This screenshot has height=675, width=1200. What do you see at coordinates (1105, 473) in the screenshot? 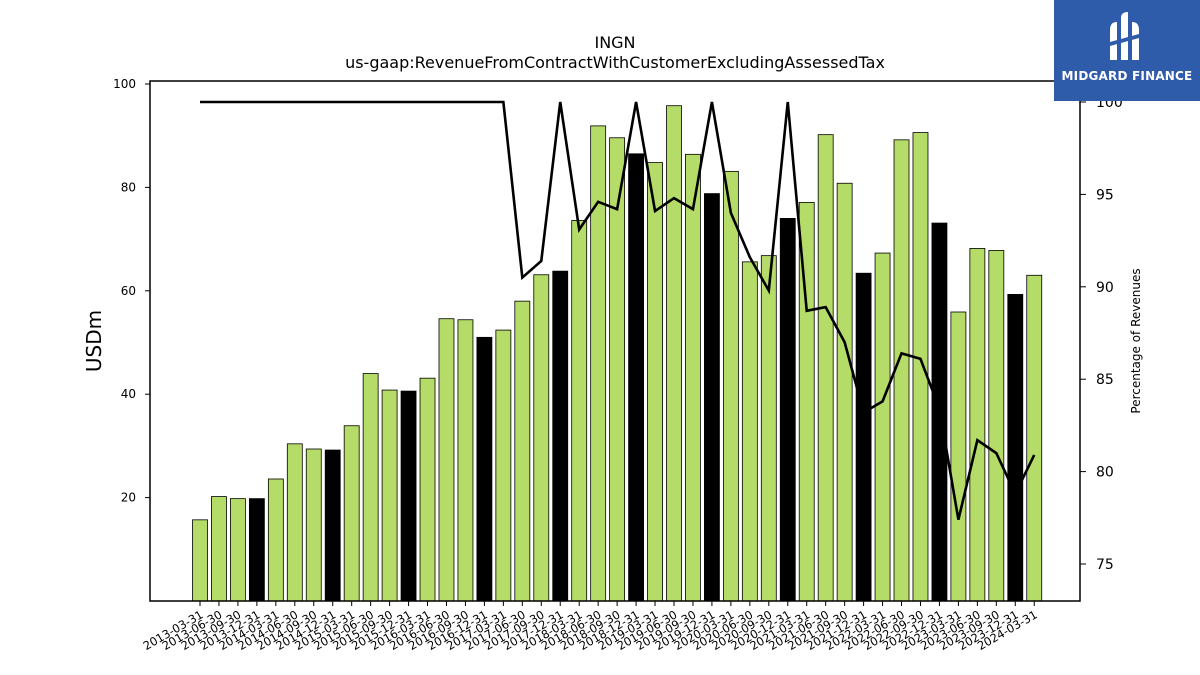
I see `y2-tick-label: 80` at bounding box center [1105, 473].